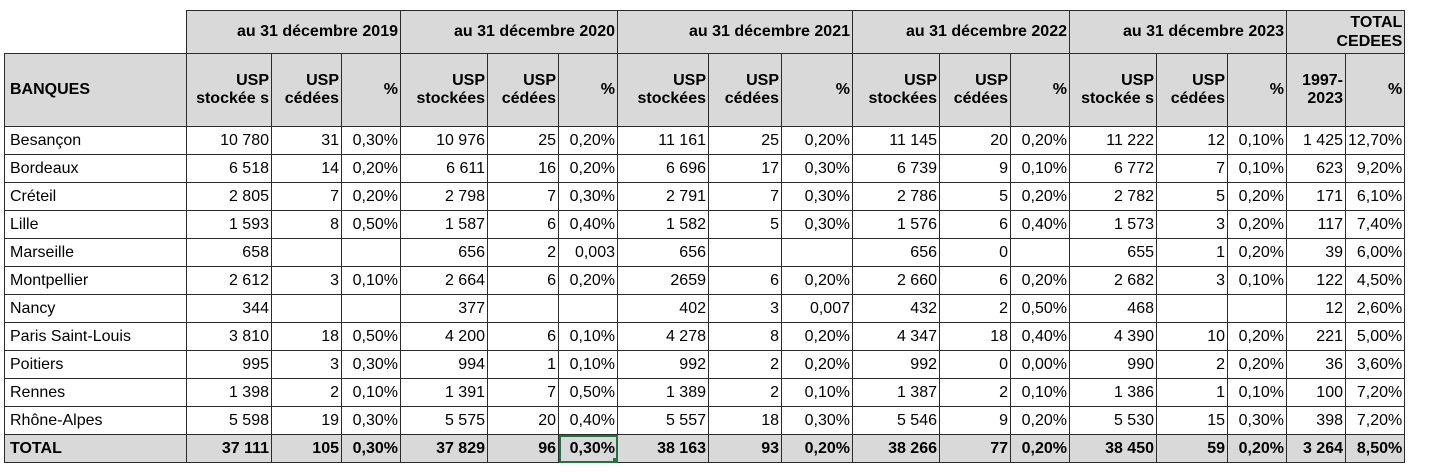 The width and height of the screenshot is (1429, 473). What do you see at coordinates (95, 168) in the screenshot?
I see `bank-name-cell: Bordeaux` at bounding box center [95, 168].